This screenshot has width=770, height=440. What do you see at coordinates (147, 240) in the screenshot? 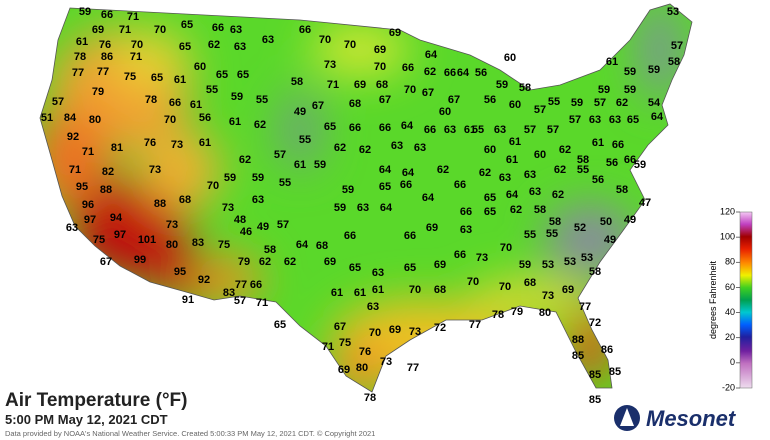
I see `station-temp: 101` at bounding box center [147, 240].